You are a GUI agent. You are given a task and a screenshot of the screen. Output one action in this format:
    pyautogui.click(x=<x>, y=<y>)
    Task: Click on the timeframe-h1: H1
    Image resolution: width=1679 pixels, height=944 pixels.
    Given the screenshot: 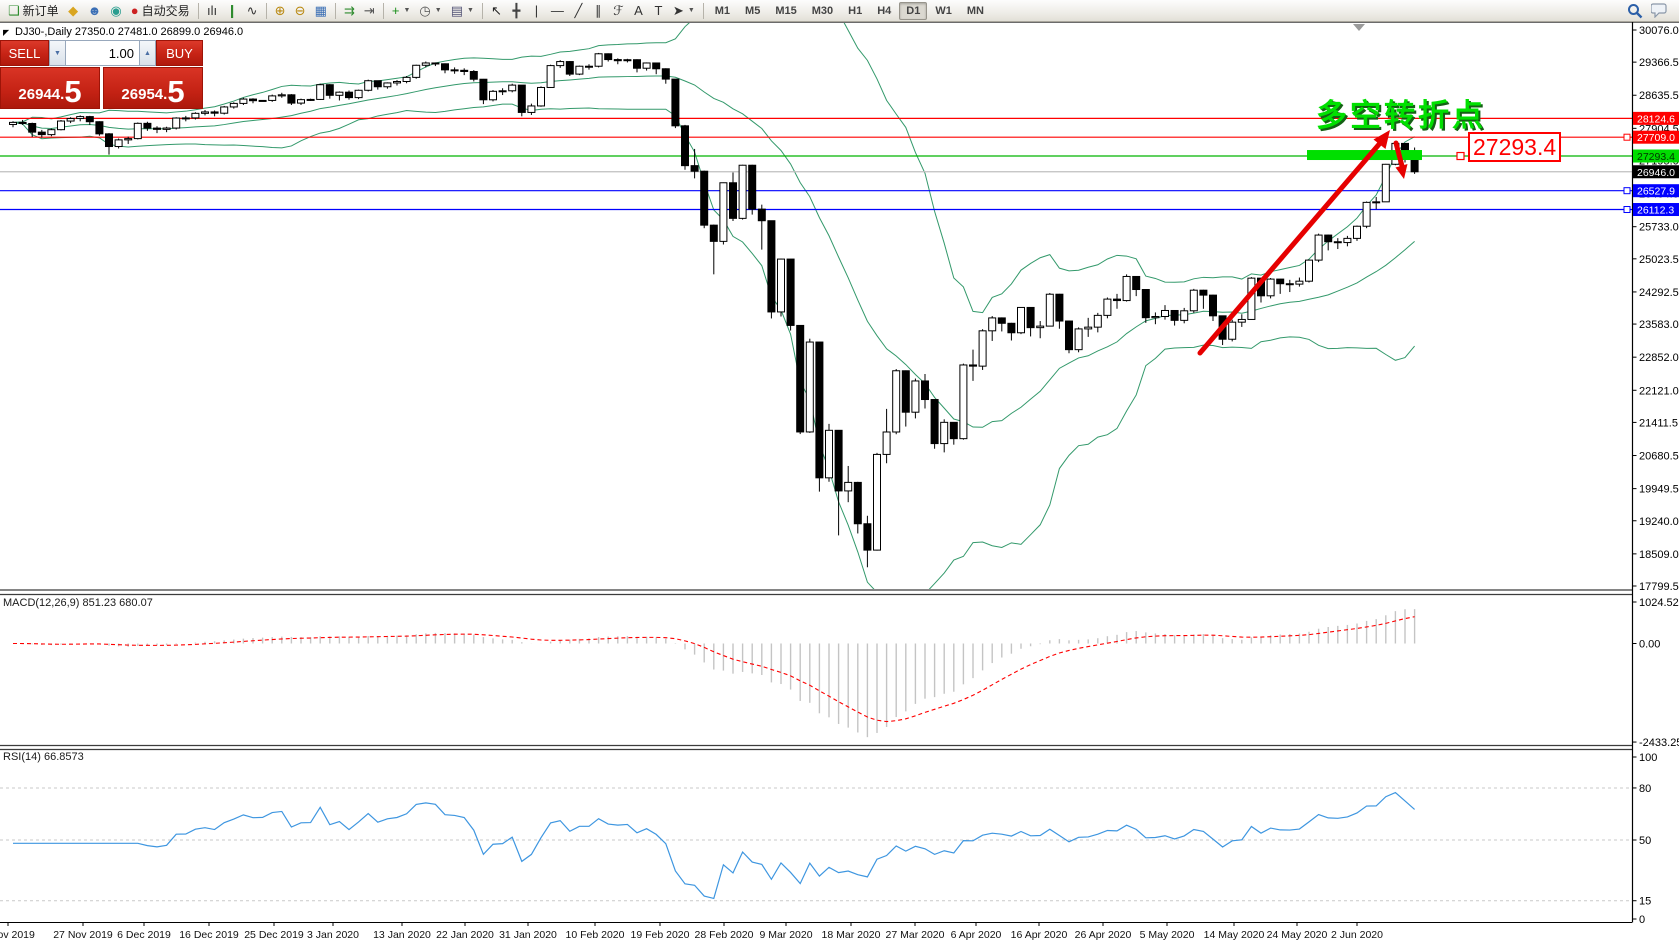 What is the action you would take?
    pyautogui.click(x=855, y=10)
    